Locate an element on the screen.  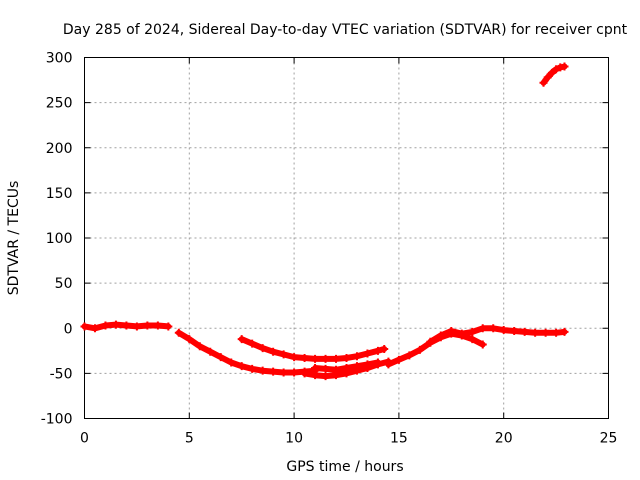
y-tick-label: 100 is located at coordinates (59, 239).